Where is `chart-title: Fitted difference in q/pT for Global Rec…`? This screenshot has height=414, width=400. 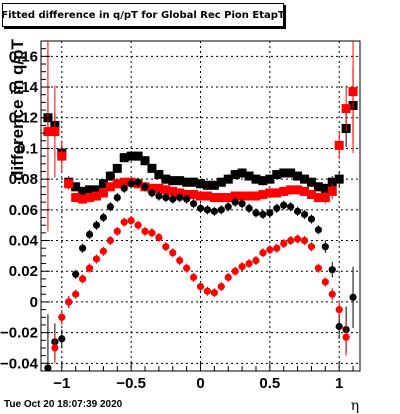 chart-title: Fitted difference in q/pT for Global Rec… is located at coordinates (143, 15).